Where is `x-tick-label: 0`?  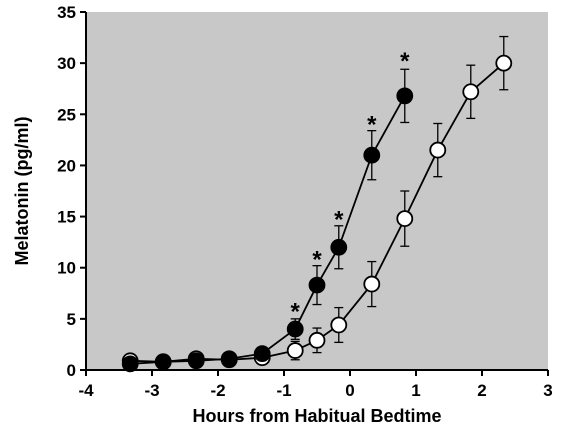 x-tick-label: 0 is located at coordinates (349, 390).